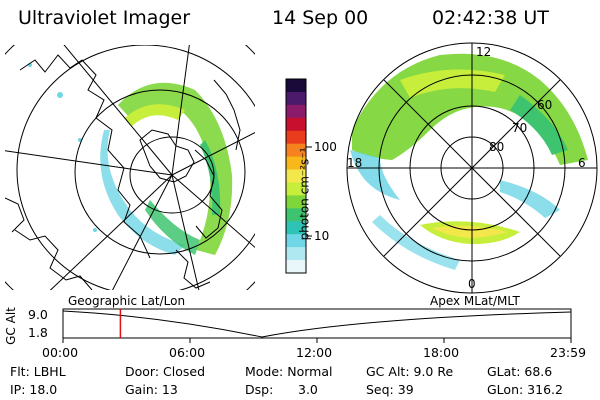  Describe the element at coordinates (151, 389) in the screenshot. I see `gain-info: Gain: 13` at that location.